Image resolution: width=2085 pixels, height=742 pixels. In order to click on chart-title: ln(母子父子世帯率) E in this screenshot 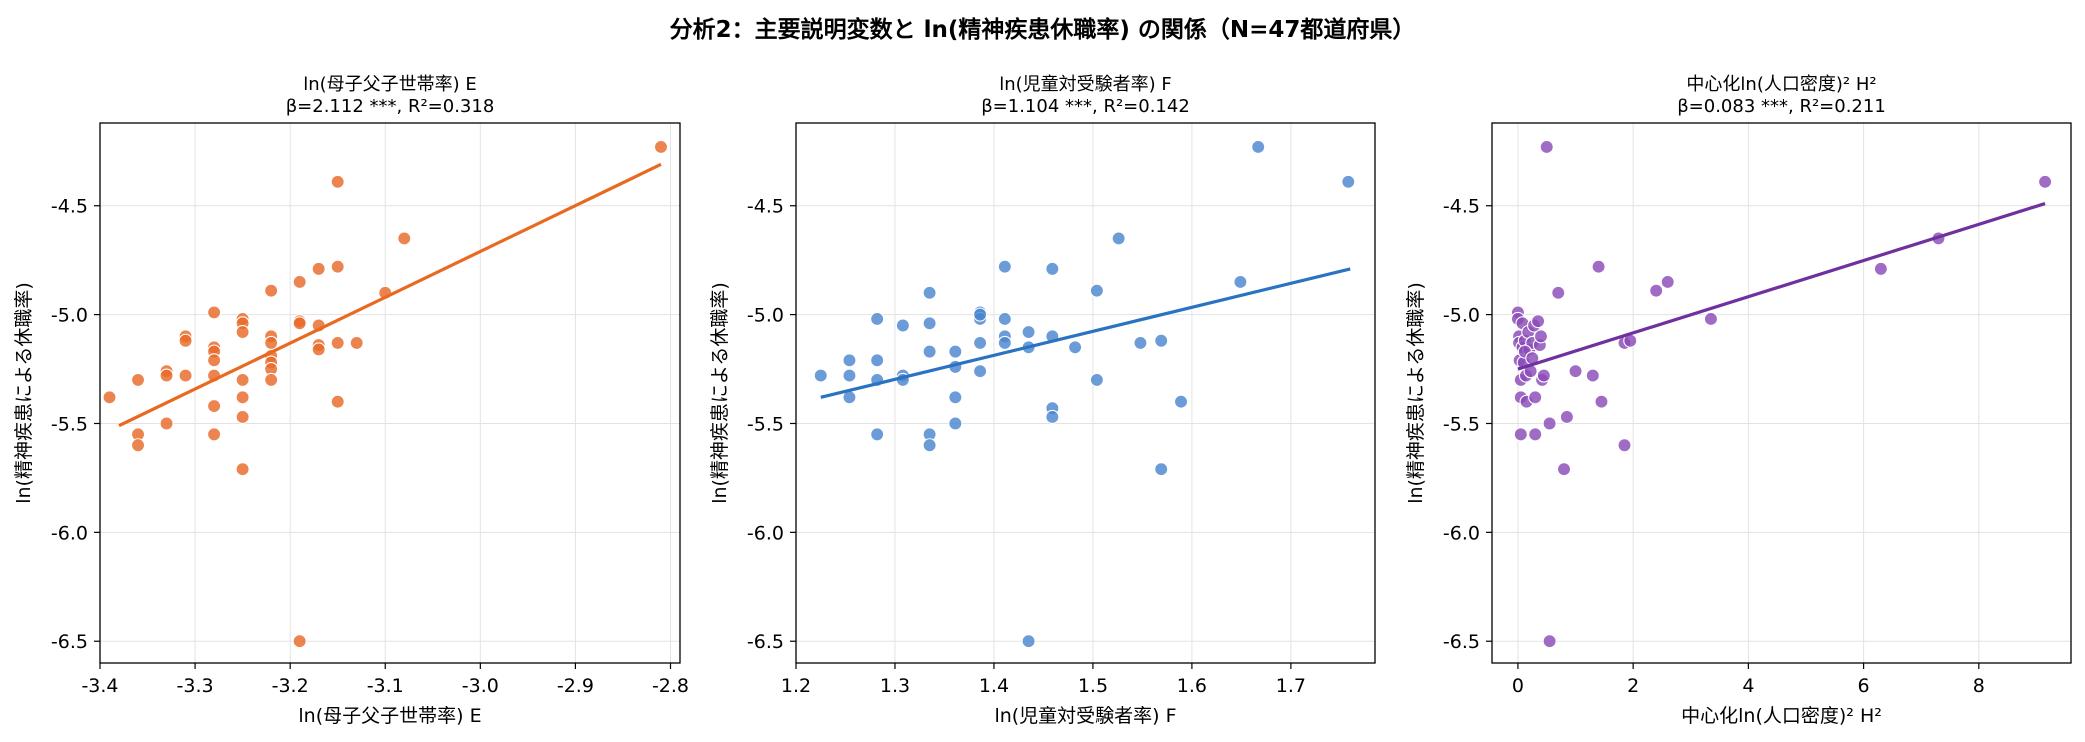, I will do `click(390, 84)`.